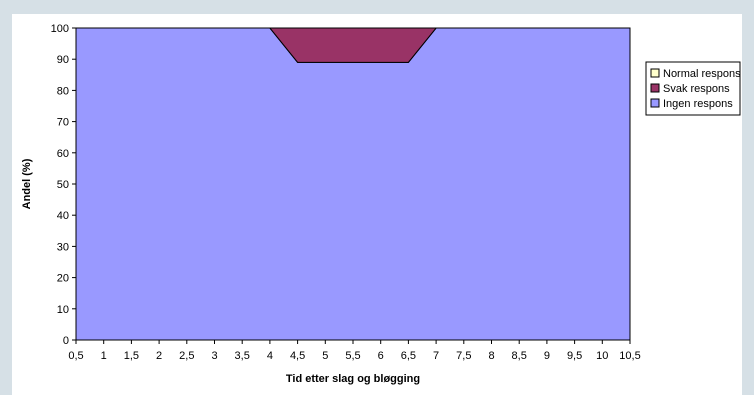  I want to click on x-tick-label: 4,5, so click(297, 356).